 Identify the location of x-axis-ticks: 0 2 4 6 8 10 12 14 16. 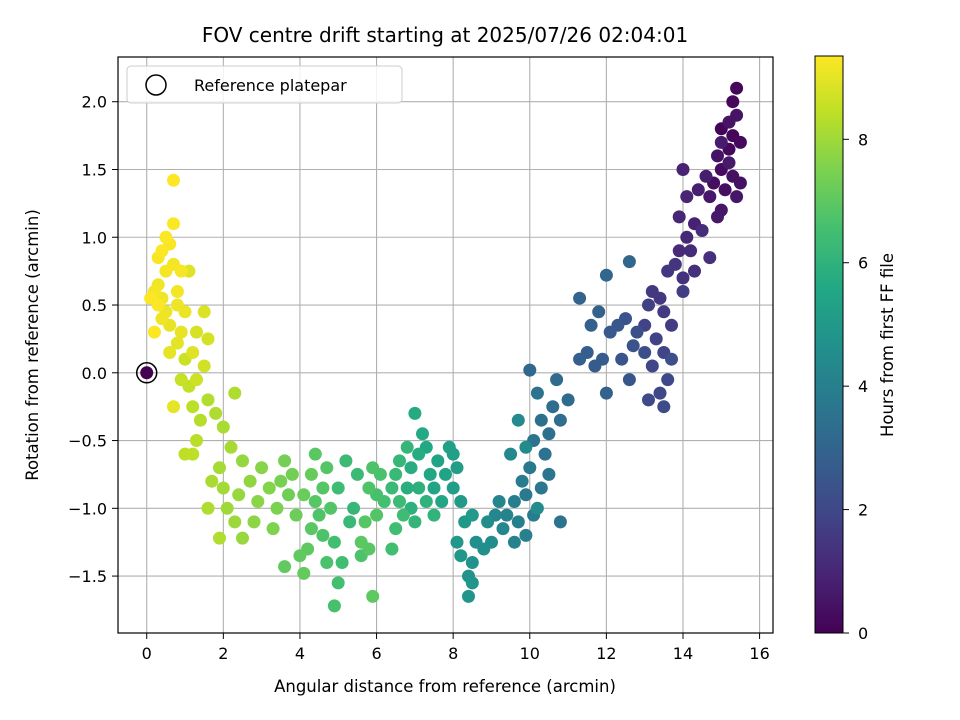
(456, 648).